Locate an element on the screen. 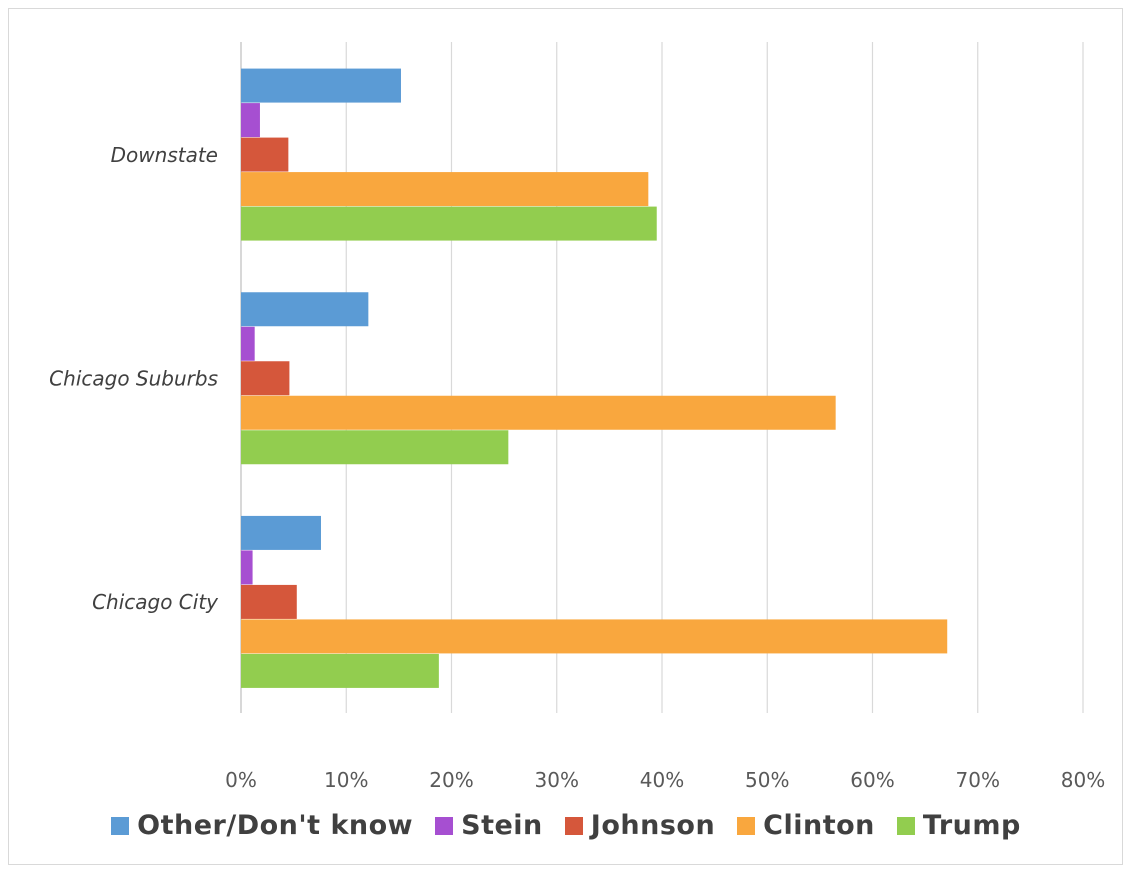 The height and width of the screenshot is (873, 1132). x-tick-label: 50% is located at coordinates (767, 780).